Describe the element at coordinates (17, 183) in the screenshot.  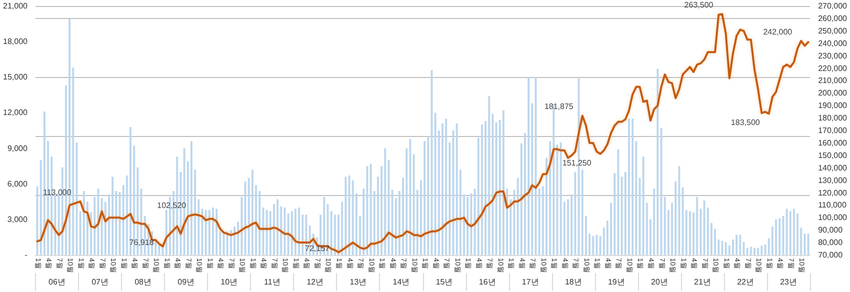
I see `y-tick-label: 6,000` at that location.